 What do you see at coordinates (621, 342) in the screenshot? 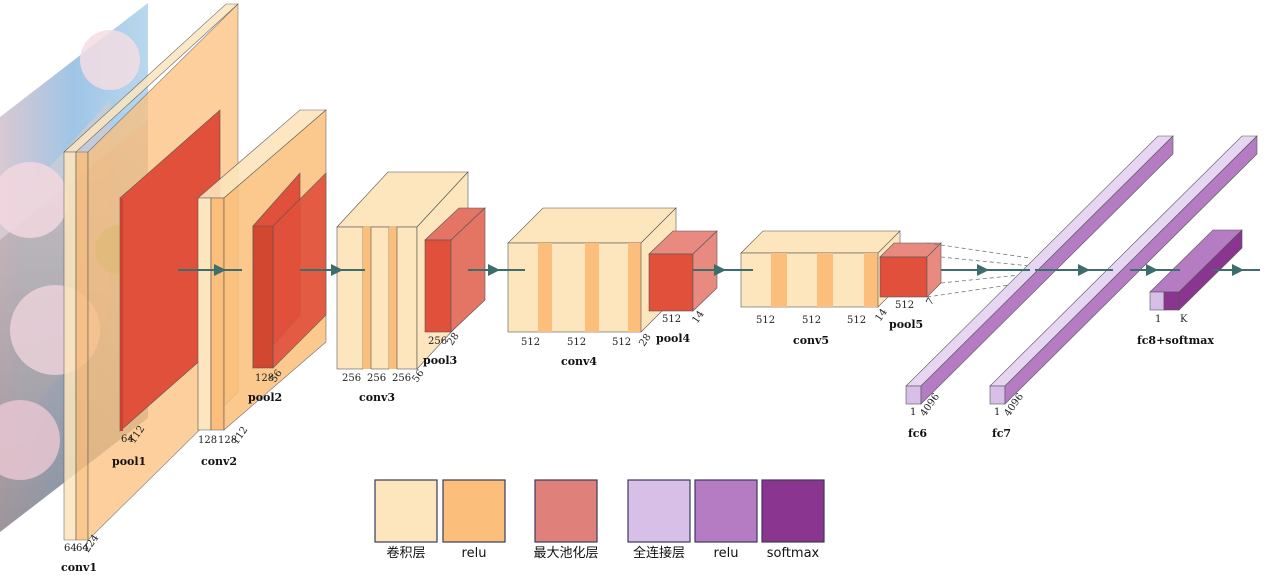
I see `conv4-dim-3: 512` at bounding box center [621, 342].